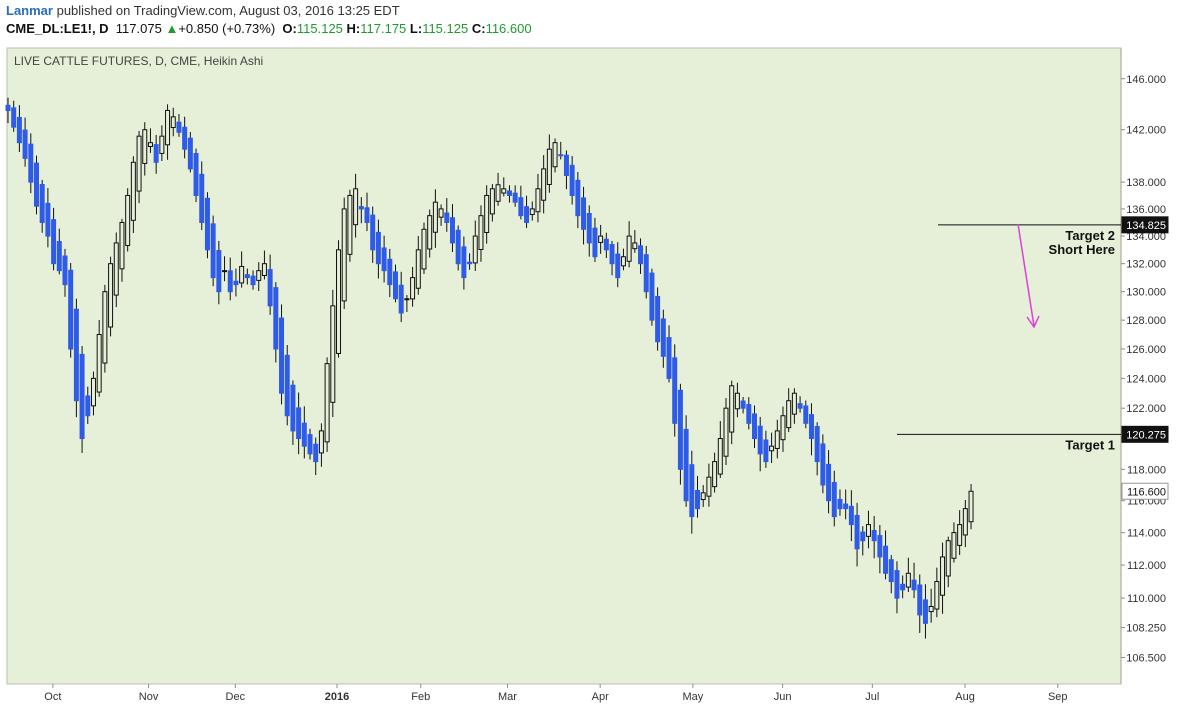 The height and width of the screenshot is (708, 1178). I want to click on close-value: 116.600, so click(508, 28).